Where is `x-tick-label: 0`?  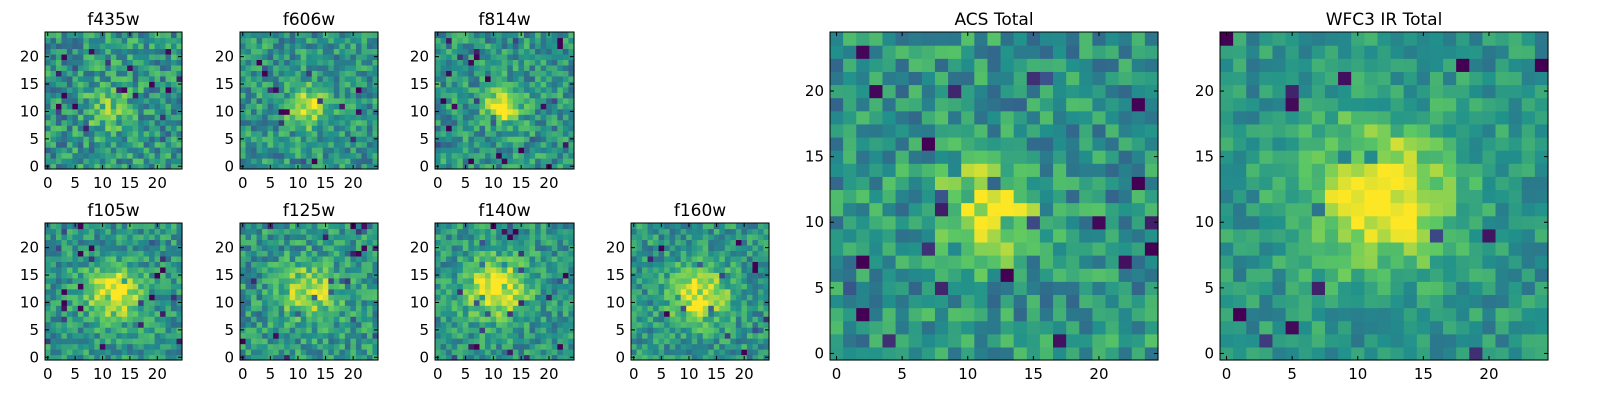 x-tick-label: 0 is located at coordinates (243, 183).